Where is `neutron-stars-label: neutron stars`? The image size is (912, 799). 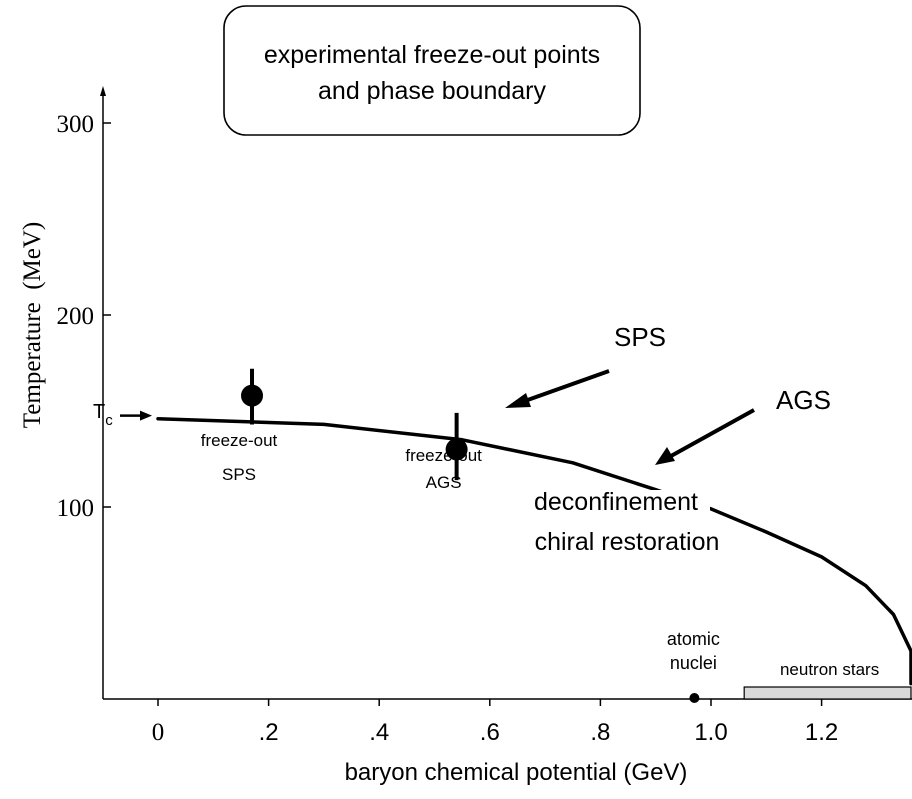 neutron-stars-label: neutron stars is located at coordinates (829, 669).